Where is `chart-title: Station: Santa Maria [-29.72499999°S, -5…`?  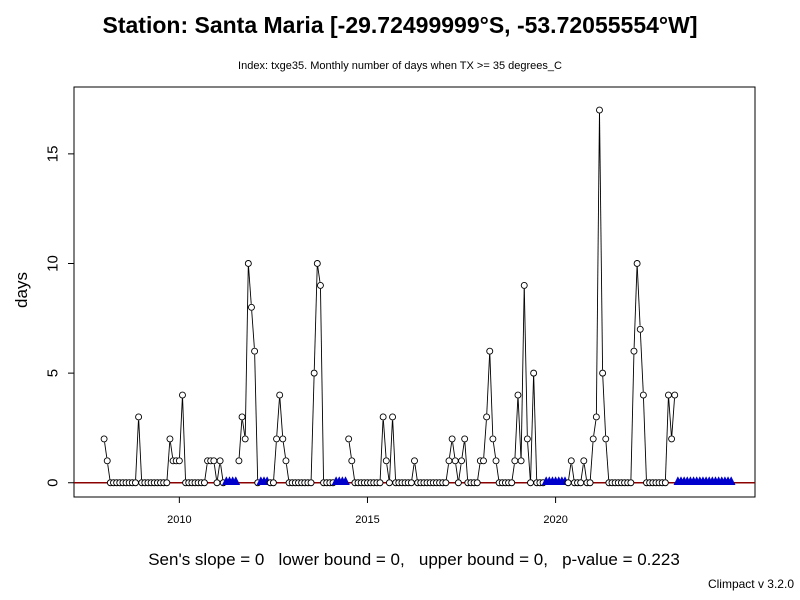
chart-title: Station: Santa Maria [-29.72499999°S, -5… is located at coordinates (400, 25).